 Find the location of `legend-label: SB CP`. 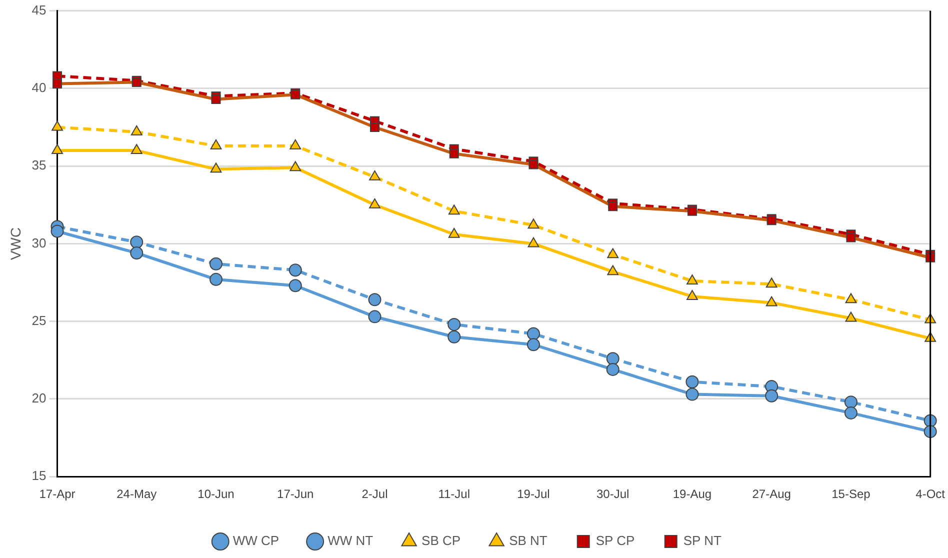

legend-label: SB CP is located at coordinates (441, 540).